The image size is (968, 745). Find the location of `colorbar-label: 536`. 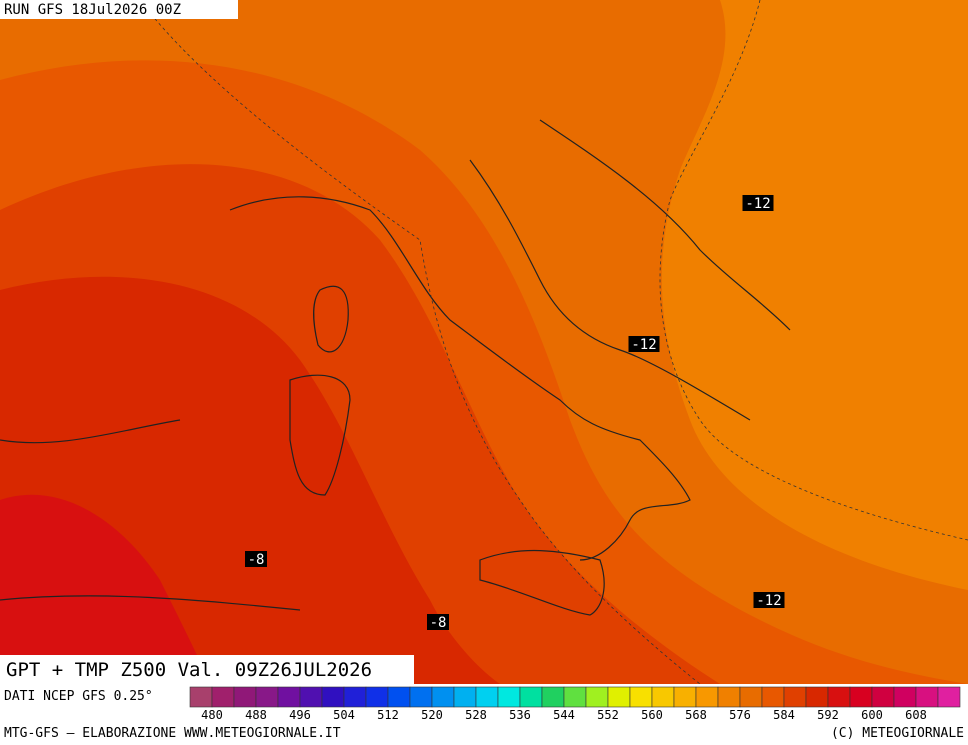

colorbar-label: 536 is located at coordinates (520, 715).